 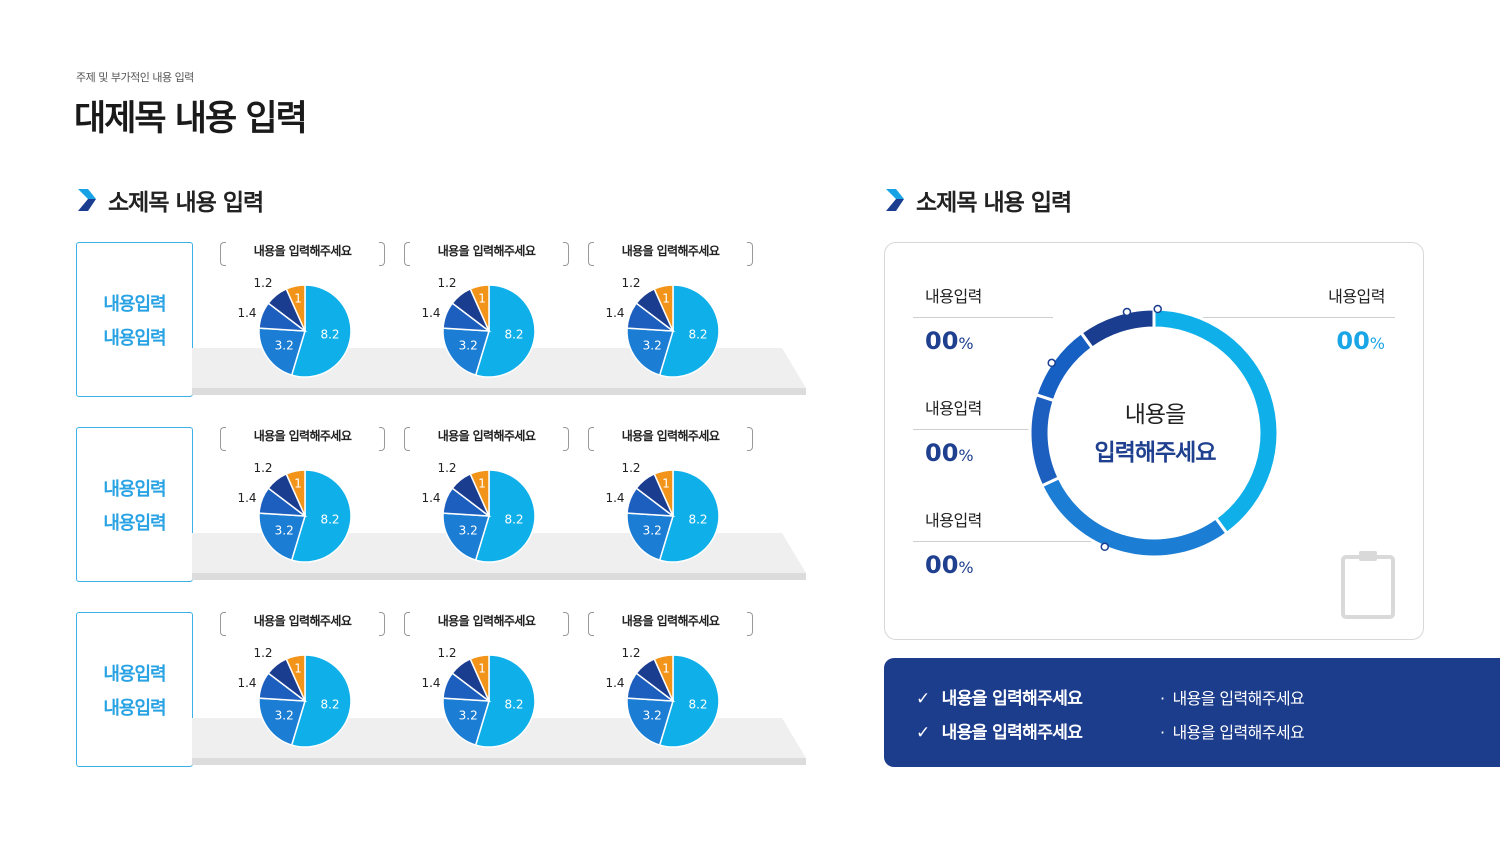 I want to click on donut-center-line2: 입력해주세요, so click(x=1155, y=453).